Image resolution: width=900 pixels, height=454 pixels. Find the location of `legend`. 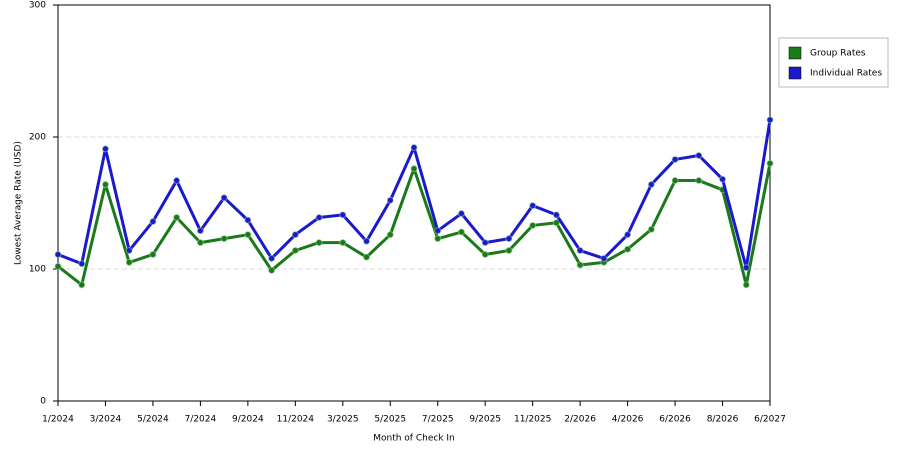

legend is located at coordinates (833, 62).